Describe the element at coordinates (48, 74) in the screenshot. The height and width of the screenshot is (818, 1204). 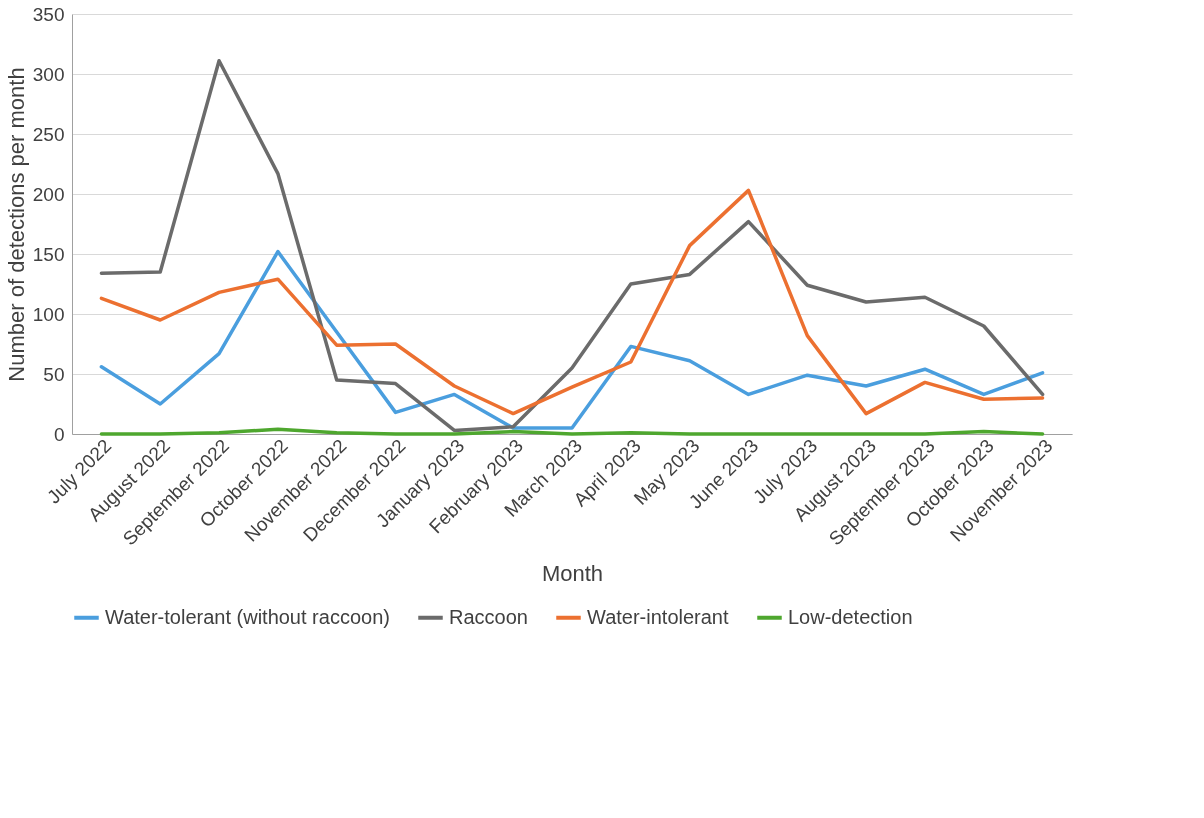
I see `y-tick-label: 300` at that location.